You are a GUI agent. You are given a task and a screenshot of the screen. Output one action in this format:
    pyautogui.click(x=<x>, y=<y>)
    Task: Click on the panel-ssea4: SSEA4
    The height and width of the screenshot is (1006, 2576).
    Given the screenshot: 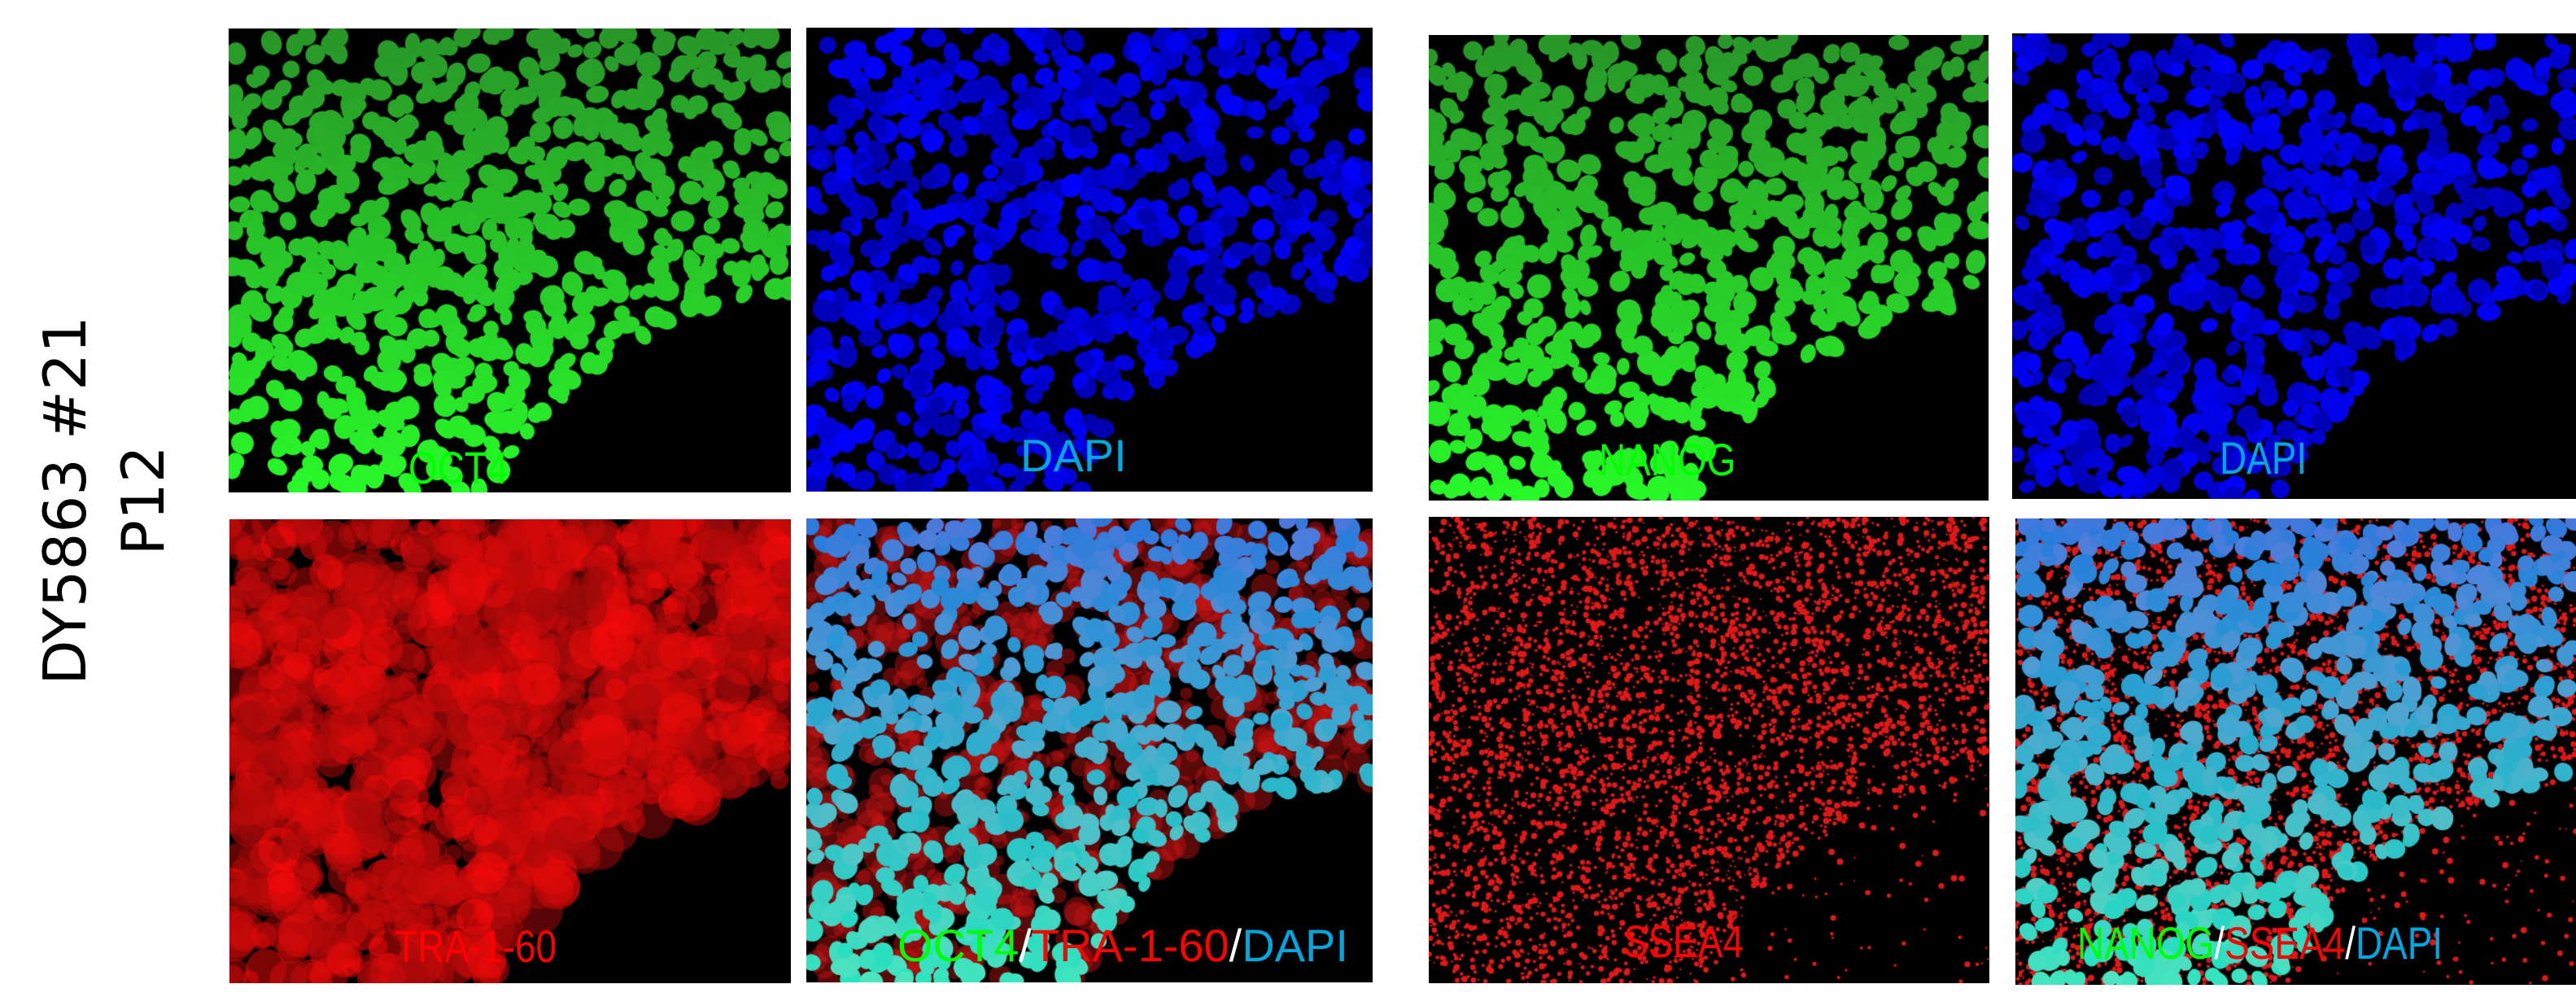 What is the action you would take?
    pyautogui.click(x=1709, y=750)
    